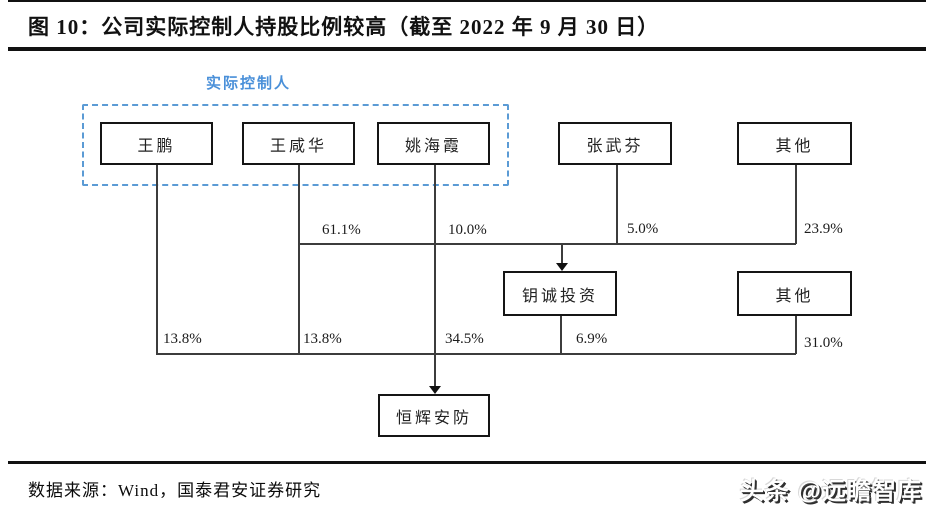 The width and height of the screenshot is (934, 513). What do you see at coordinates (615, 143) in the screenshot?
I see `node-zhang-wufen: 张武芬` at bounding box center [615, 143].